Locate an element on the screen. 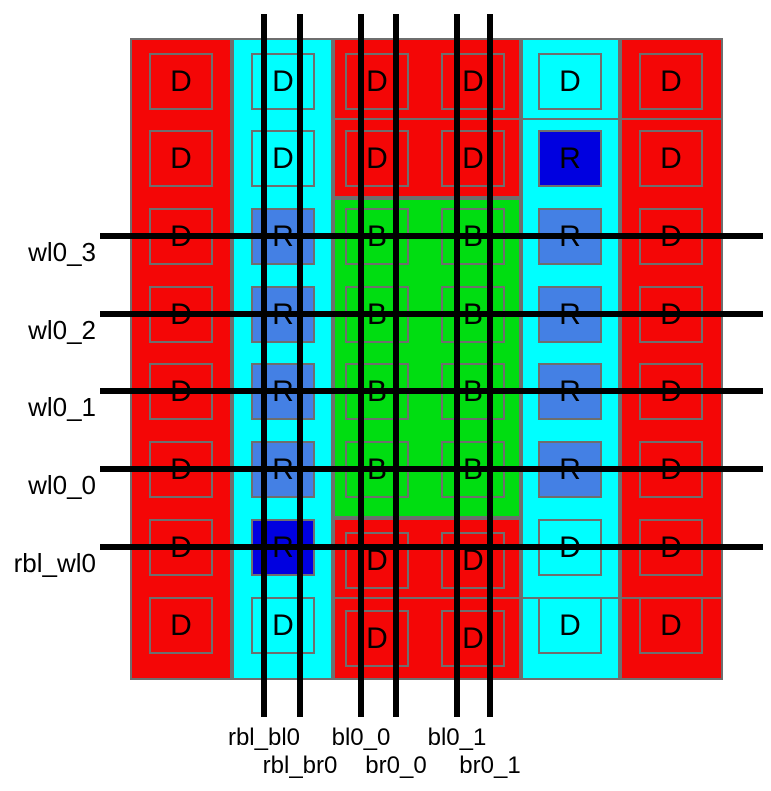  array-cell-dummy-r2c1: D is located at coordinates (181, 158).